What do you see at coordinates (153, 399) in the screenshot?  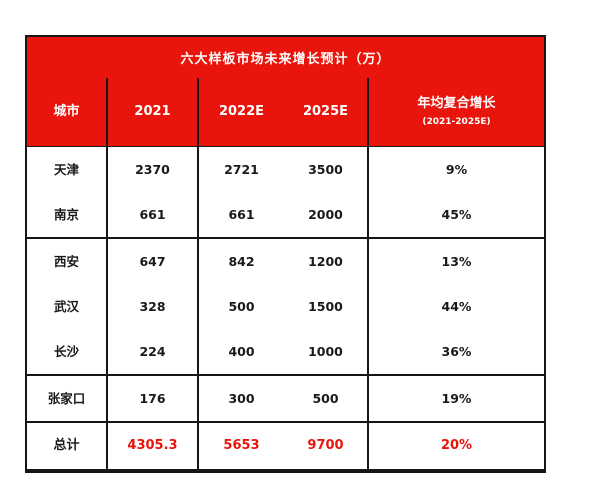 I see `value-cell-2021: 176` at bounding box center [153, 399].